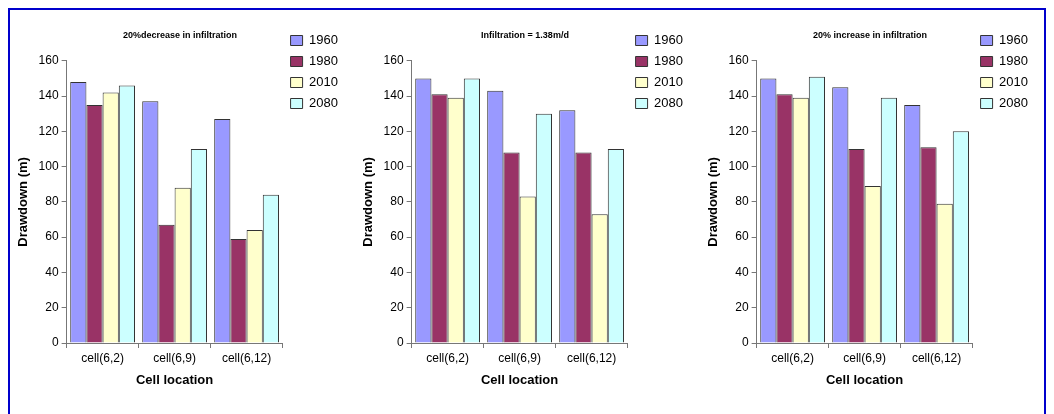 The image size is (1054, 414). What do you see at coordinates (525, 34) in the screenshot?
I see `chart-title: Infiltration = 1.38m/d` at bounding box center [525, 34].